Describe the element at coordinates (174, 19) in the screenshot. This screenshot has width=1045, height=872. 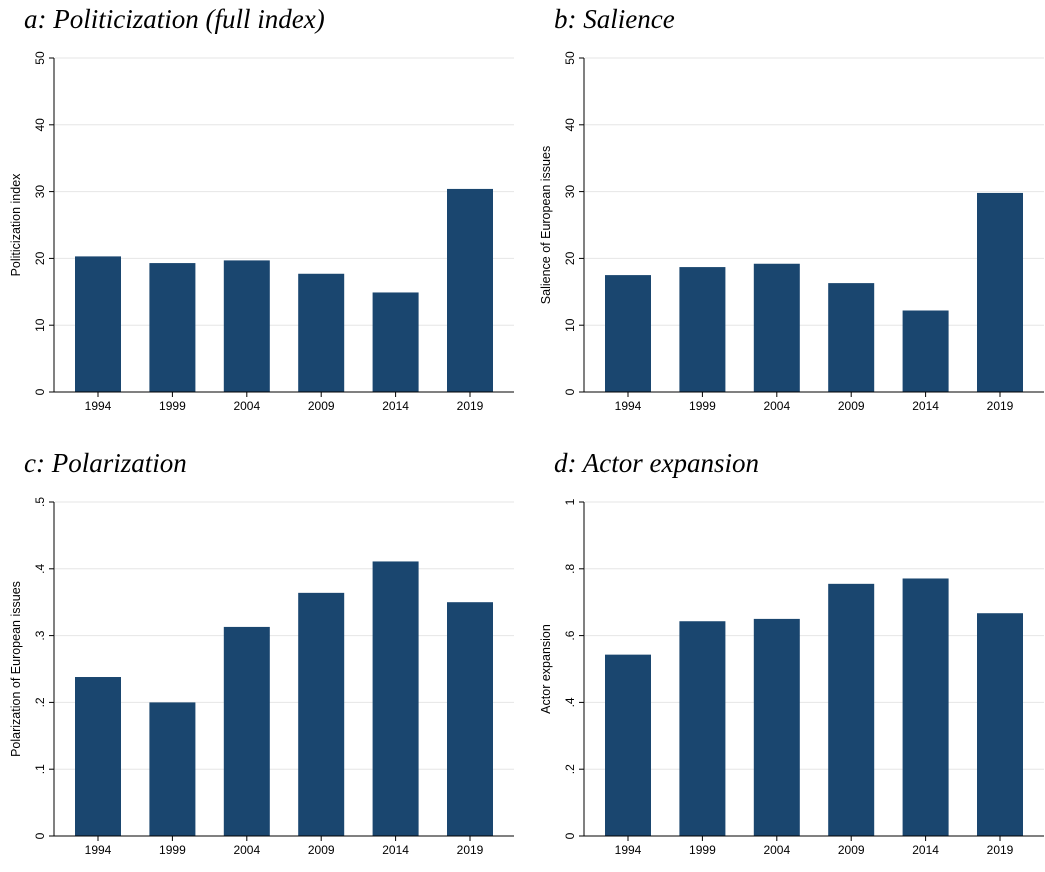
I see `panel-title: a: Politicization (full index)` at that location.